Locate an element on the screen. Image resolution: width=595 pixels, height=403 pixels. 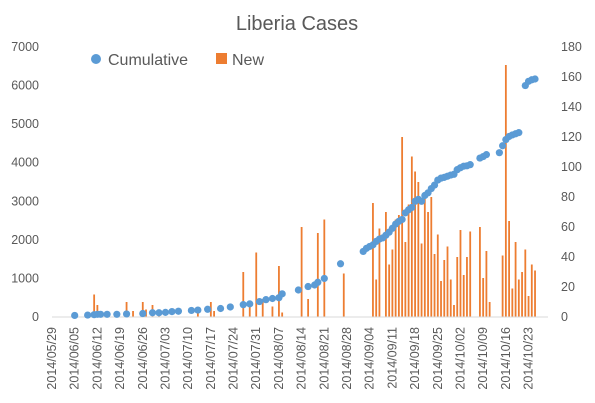
left-tick-label: 2000 is located at coordinates (25, 240).